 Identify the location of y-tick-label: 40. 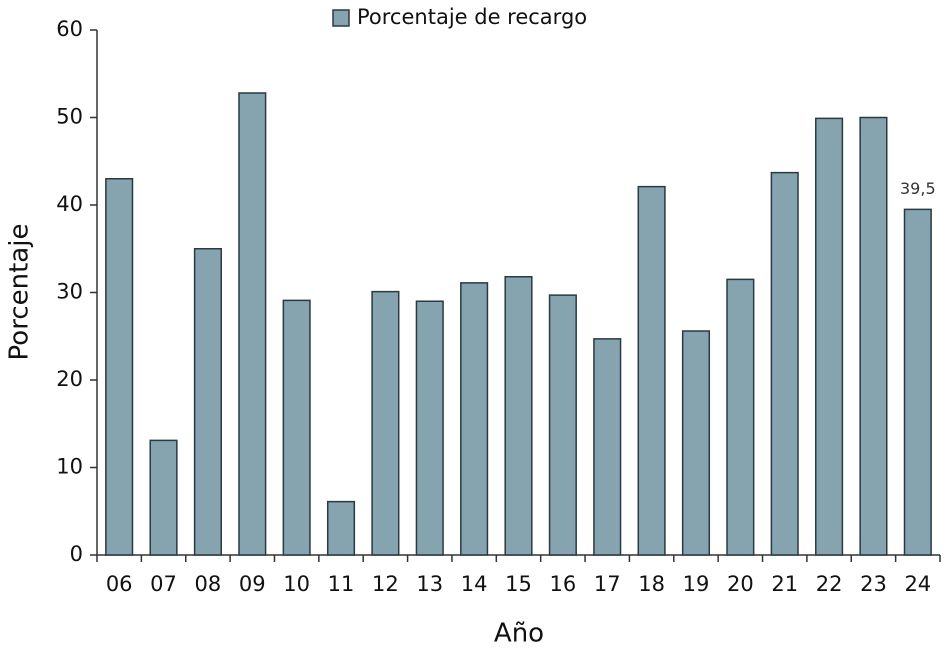
(69, 204).